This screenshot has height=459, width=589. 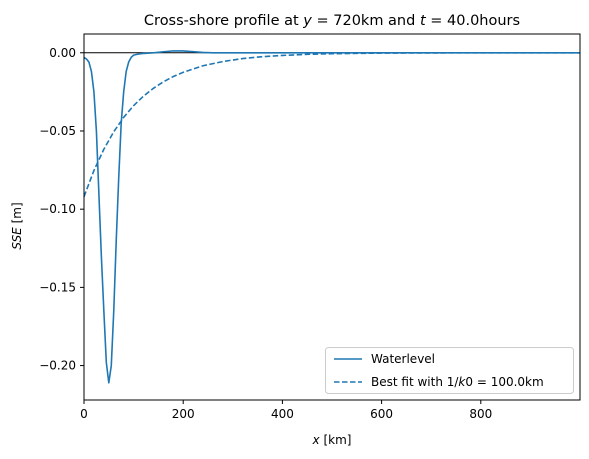 What do you see at coordinates (17, 214) in the screenshot?
I see `ylabel-unit: [m]` at bounding box center [17, 214].